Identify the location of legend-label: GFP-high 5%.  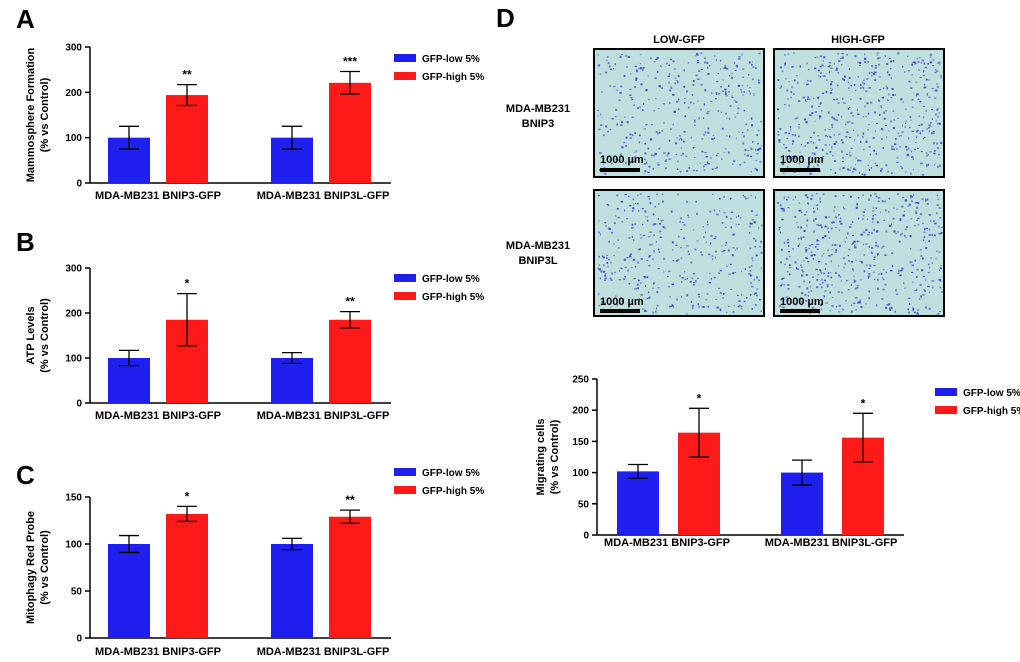
(453, 491).